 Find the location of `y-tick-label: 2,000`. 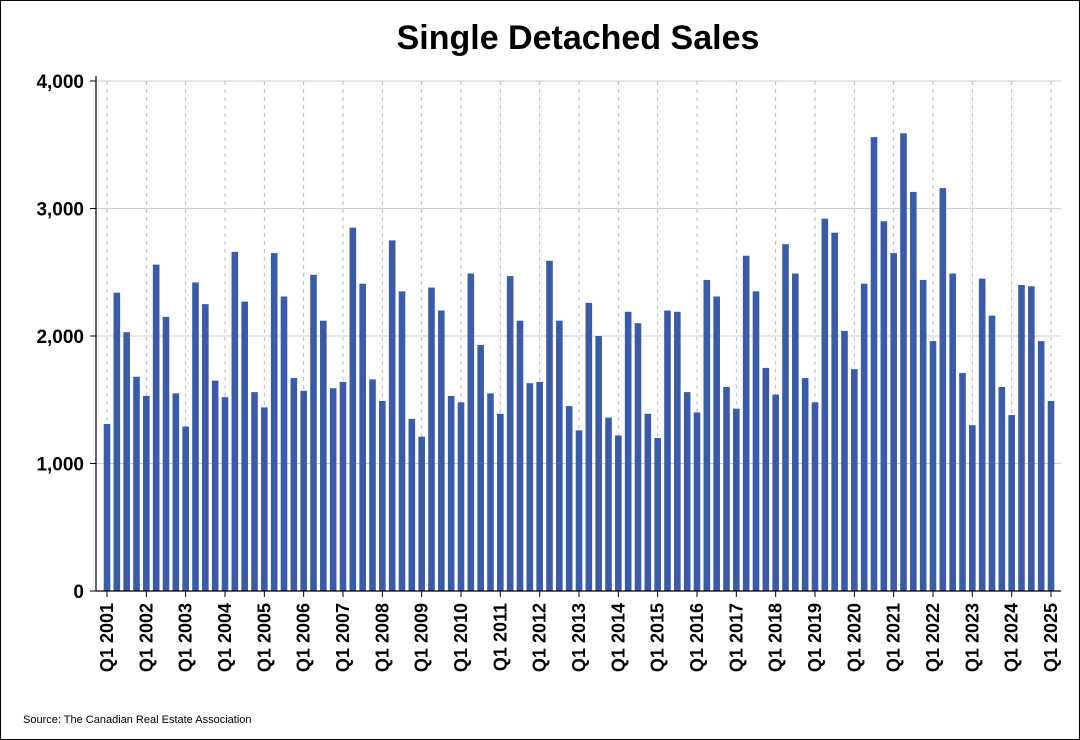

y-tick-label: 2,000 is located at coordinates (60, 337).